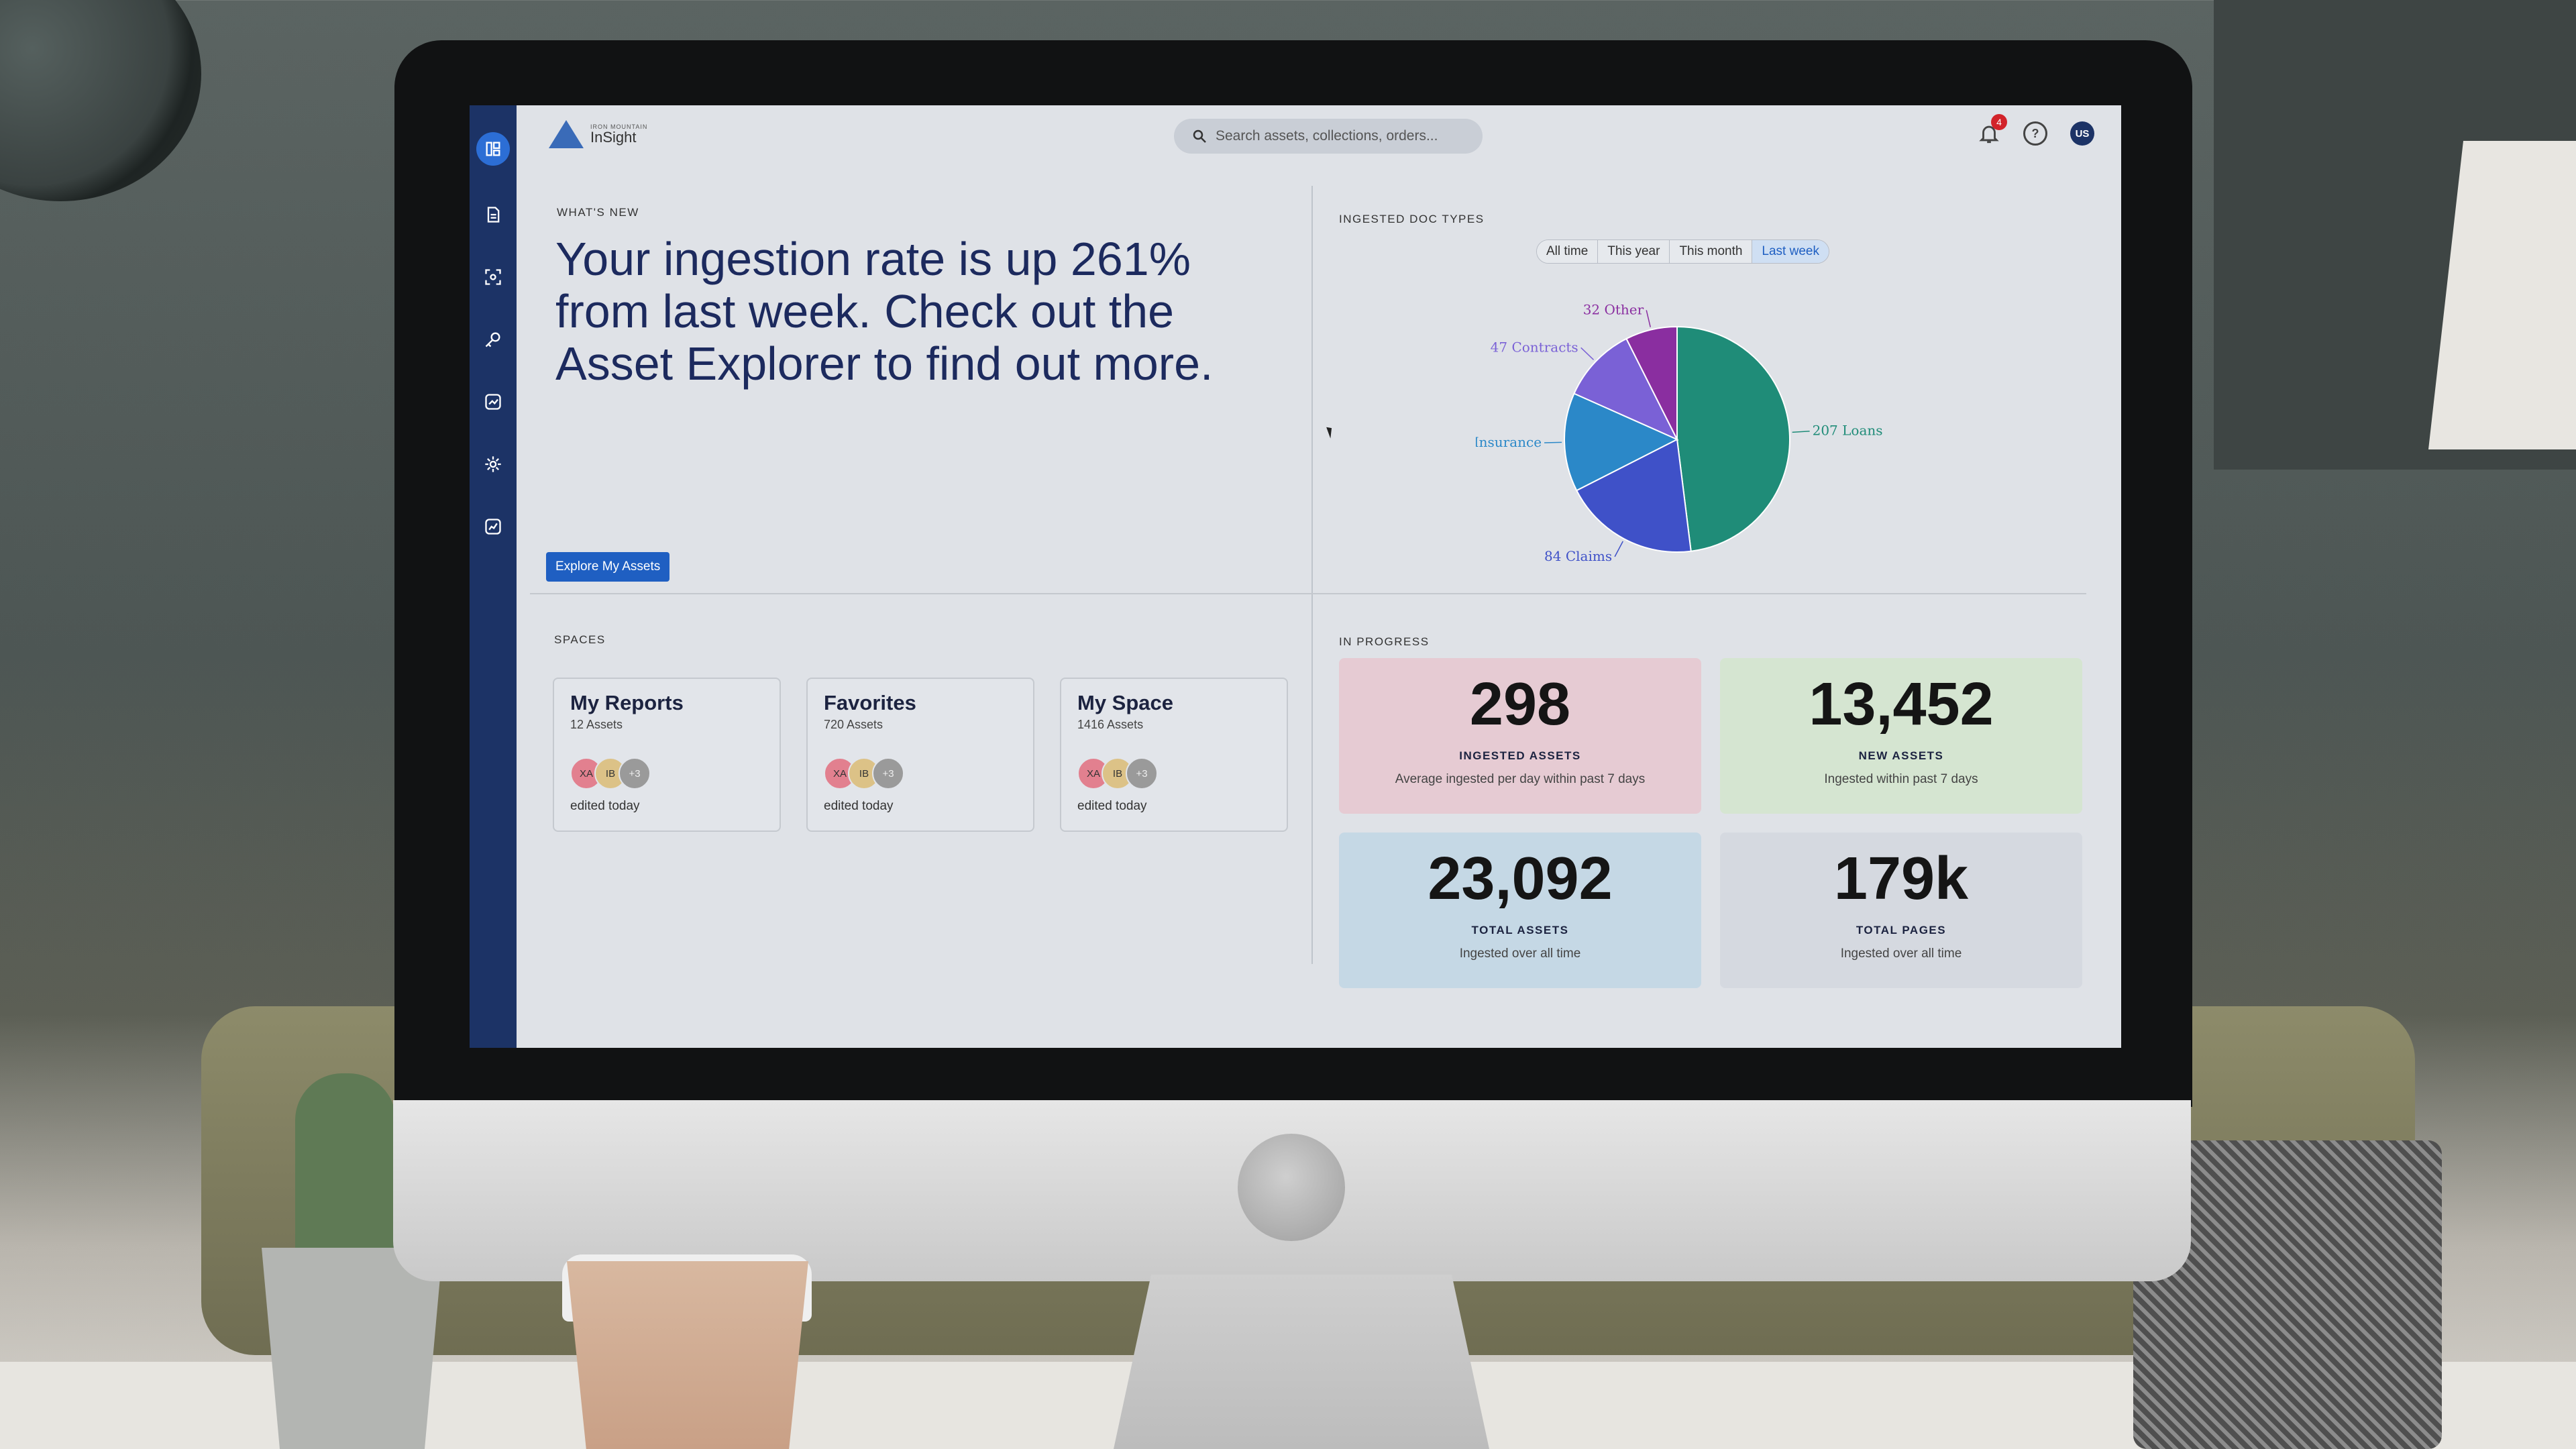  Describe the element at coordinates (1711, 251) in the screenshot. I see `filter-this-month: This month` at that location.